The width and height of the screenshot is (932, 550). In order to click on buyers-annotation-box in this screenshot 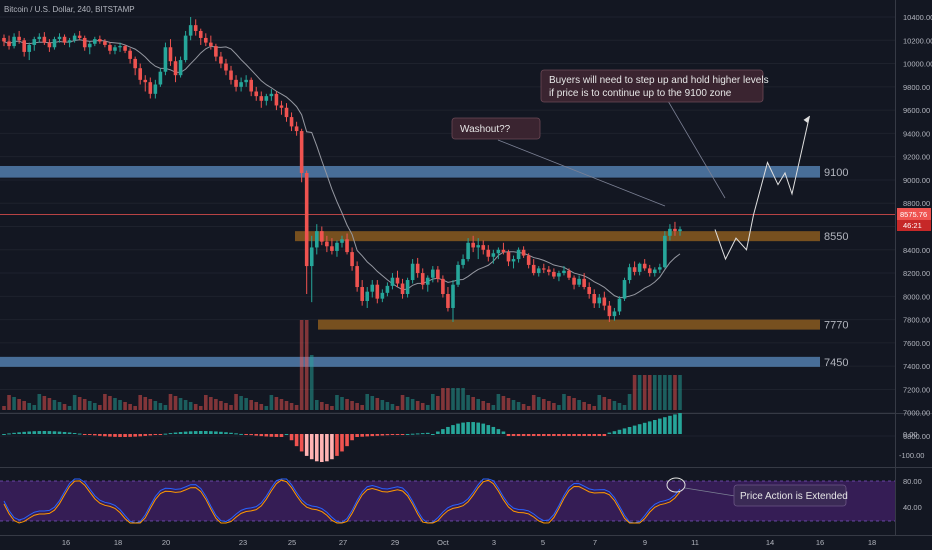, I will do `click(652, 86)`.